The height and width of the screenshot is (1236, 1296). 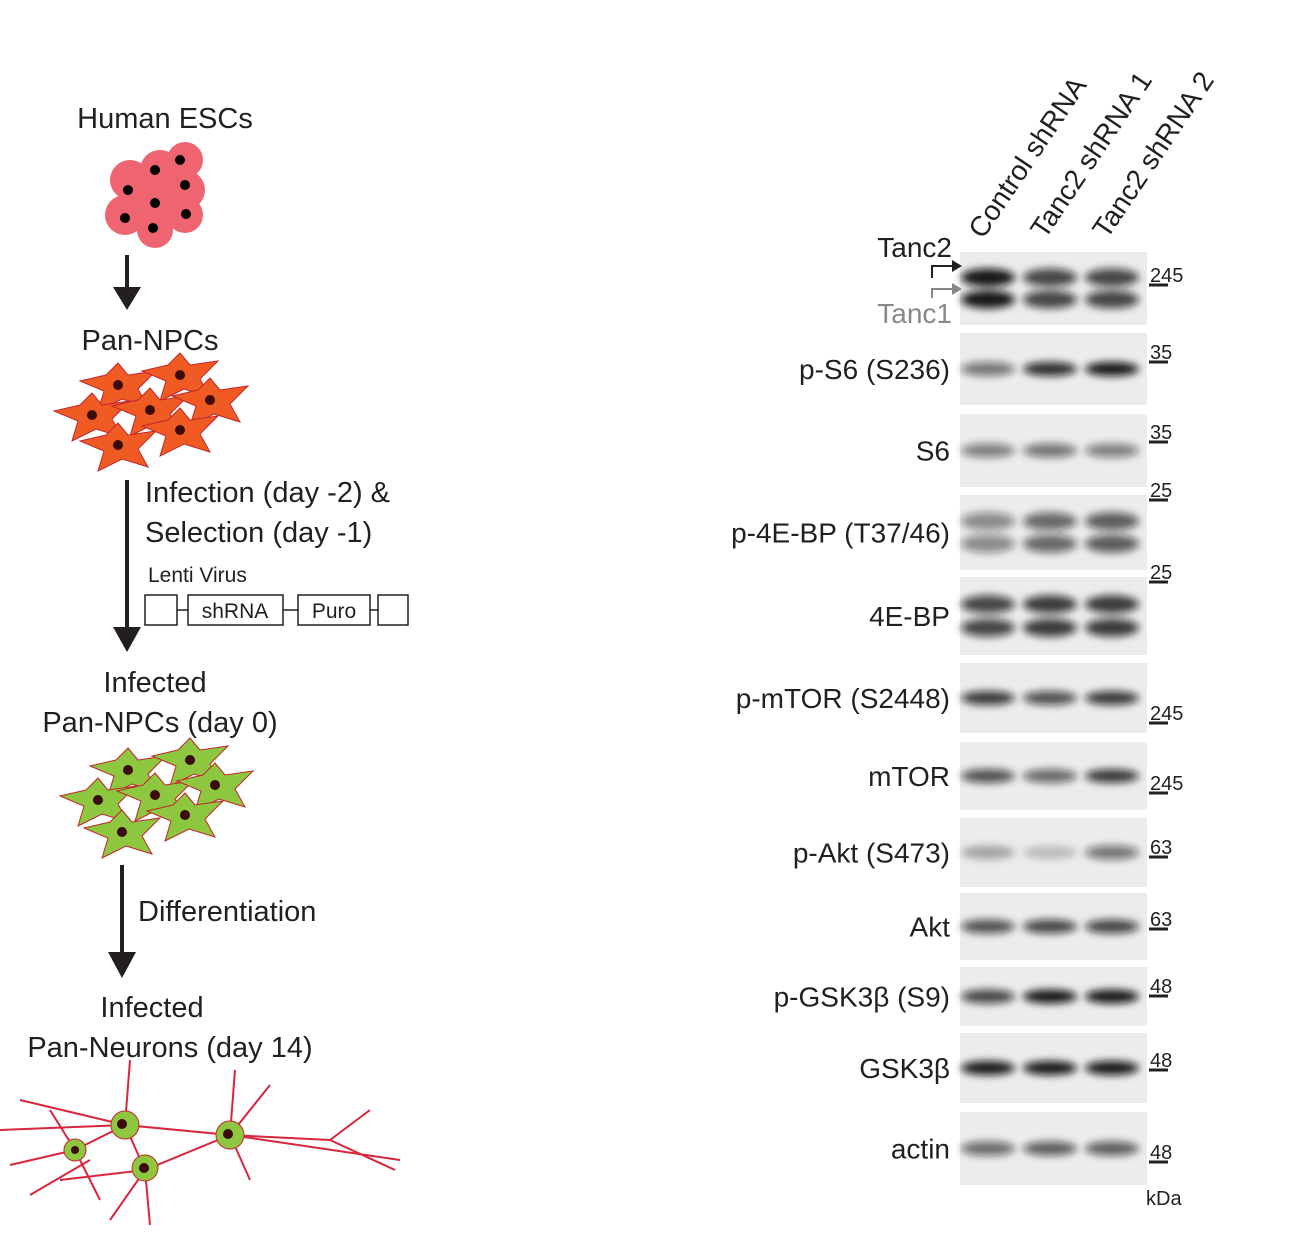 What do you see at coordinates (1164, 1199) in the screenshot?
I see `unit-label: kDa` at bounding box center [1164, 1199].